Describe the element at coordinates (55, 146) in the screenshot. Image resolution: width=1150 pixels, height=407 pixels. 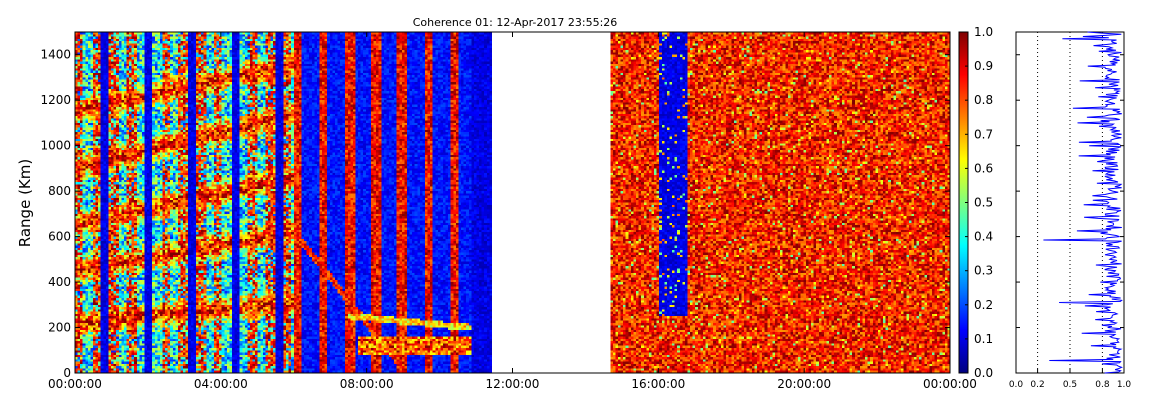
I see `y-tick-label: 1000` at that location.